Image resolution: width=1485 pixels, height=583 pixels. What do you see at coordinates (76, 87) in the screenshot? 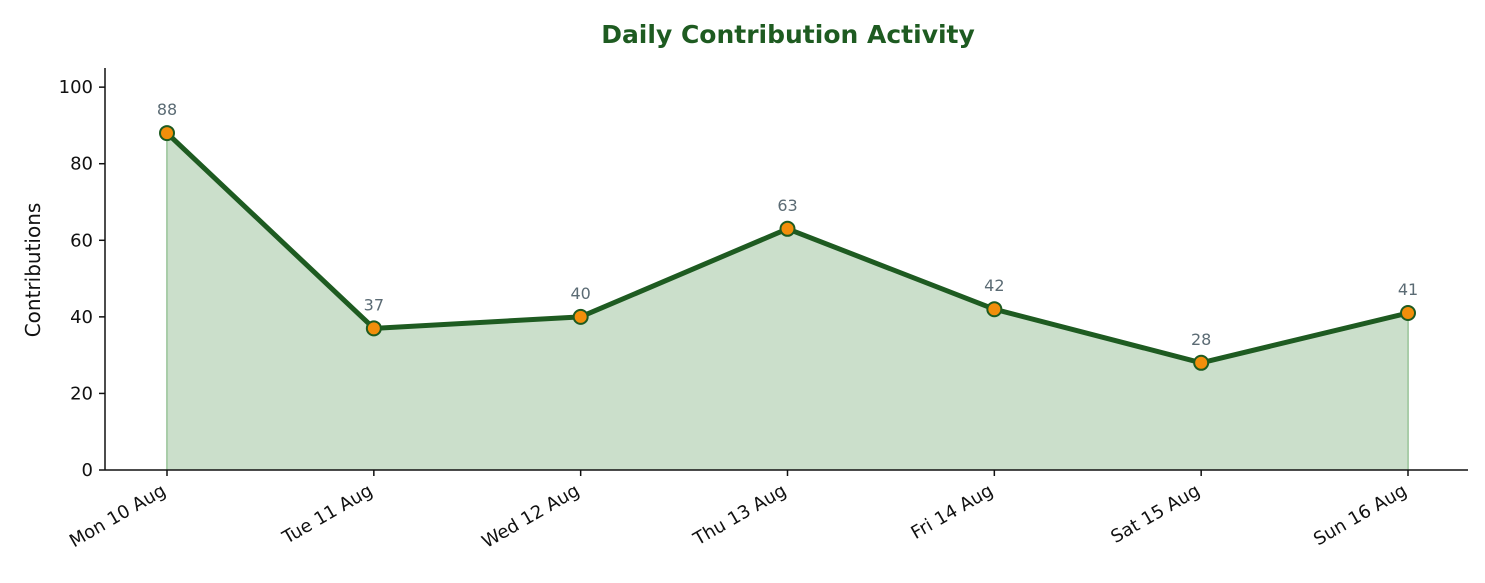
I see `y-tick-label: 100` at bounding box center [76, 87].